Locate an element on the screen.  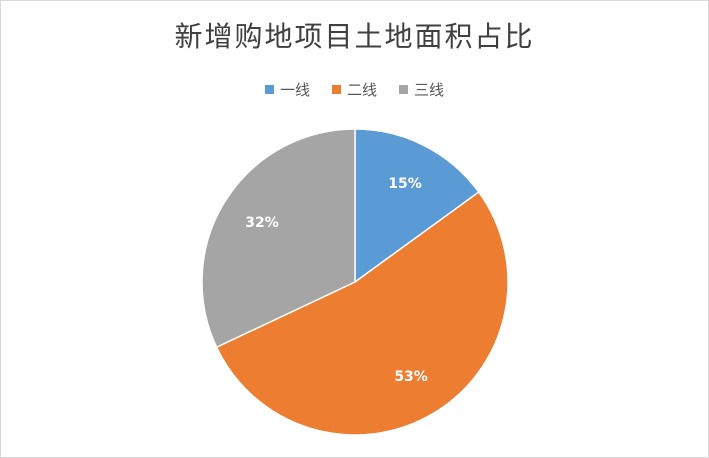
pie-slice-tier3 is located at coordinates (278, 238).